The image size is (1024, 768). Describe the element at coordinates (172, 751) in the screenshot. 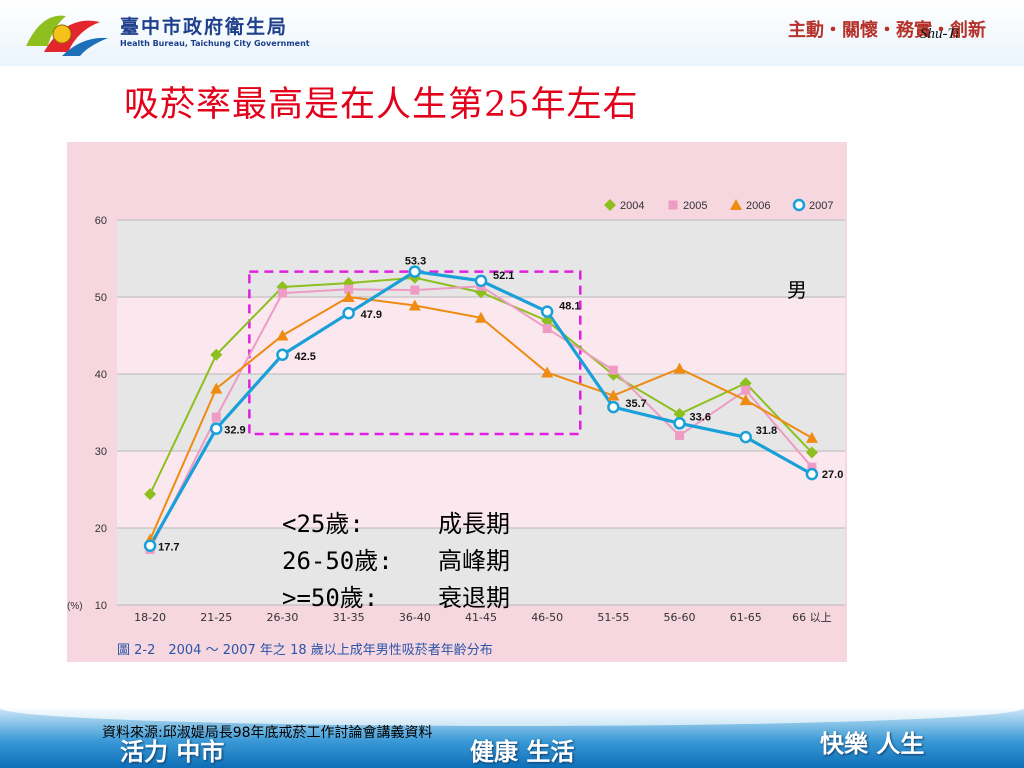

I see `footer-slogan-left: 活力 中市` at that location.